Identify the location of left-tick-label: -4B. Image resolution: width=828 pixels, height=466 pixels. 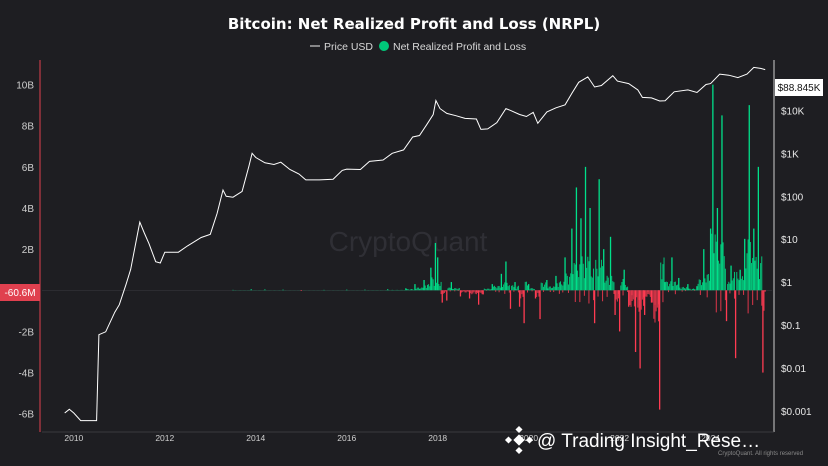
(26, 374).